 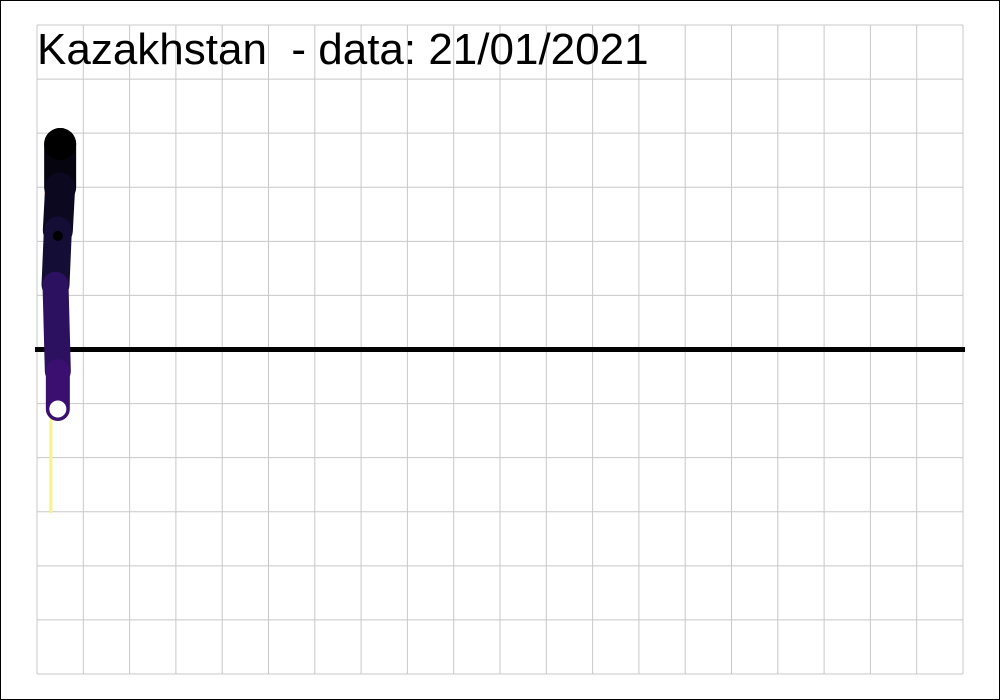 I want to click on series-1-segment, so click(x=56, y=328).